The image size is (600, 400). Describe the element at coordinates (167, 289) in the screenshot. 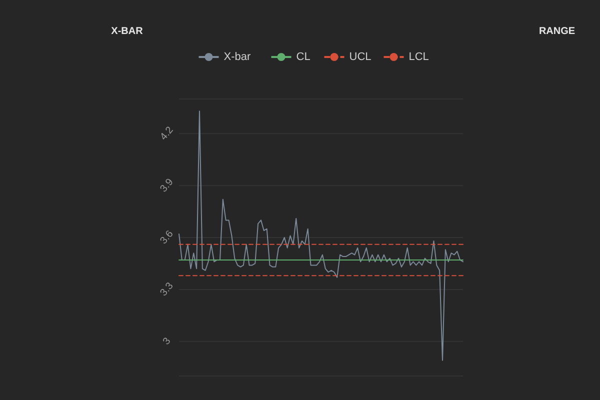

I see `y-tick-label: 3.3` at that location.